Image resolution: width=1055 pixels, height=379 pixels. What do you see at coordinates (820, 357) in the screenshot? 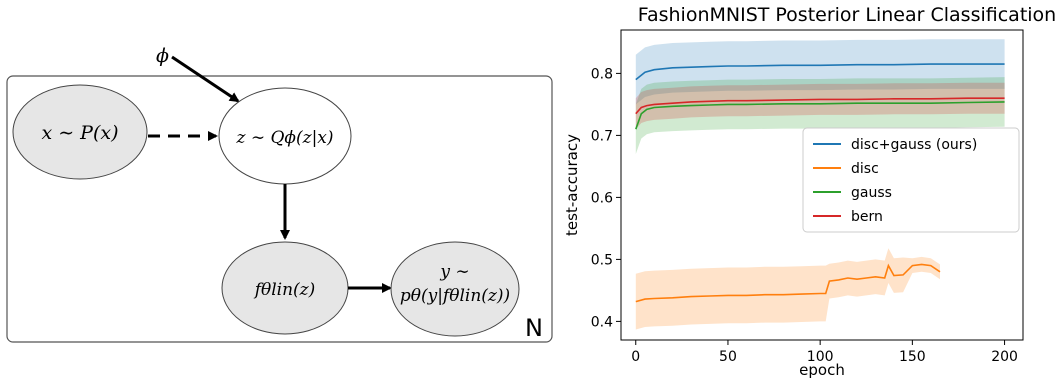
I see `x-tick-label-2: 100` at bounding box center [820, 357].